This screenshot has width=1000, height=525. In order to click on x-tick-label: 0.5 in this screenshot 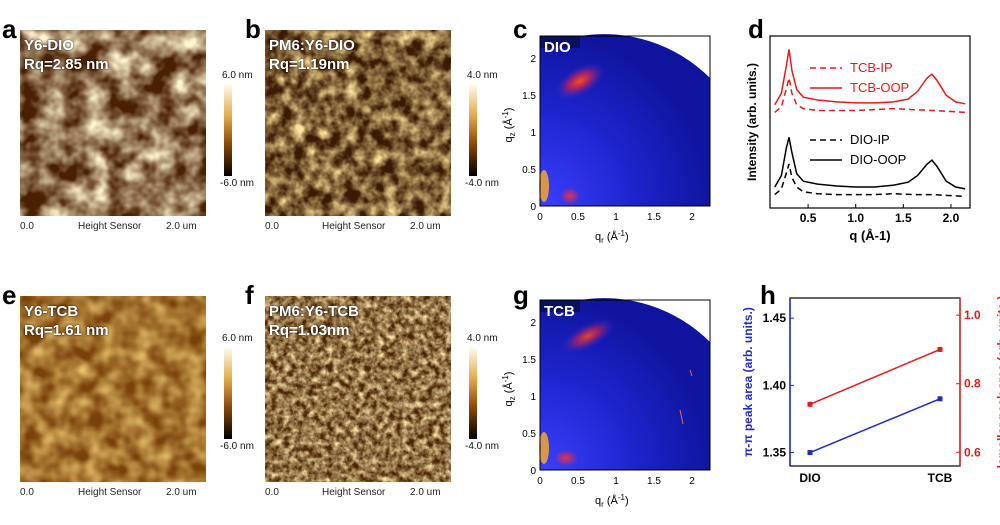, I will do `click(808, 218)`.